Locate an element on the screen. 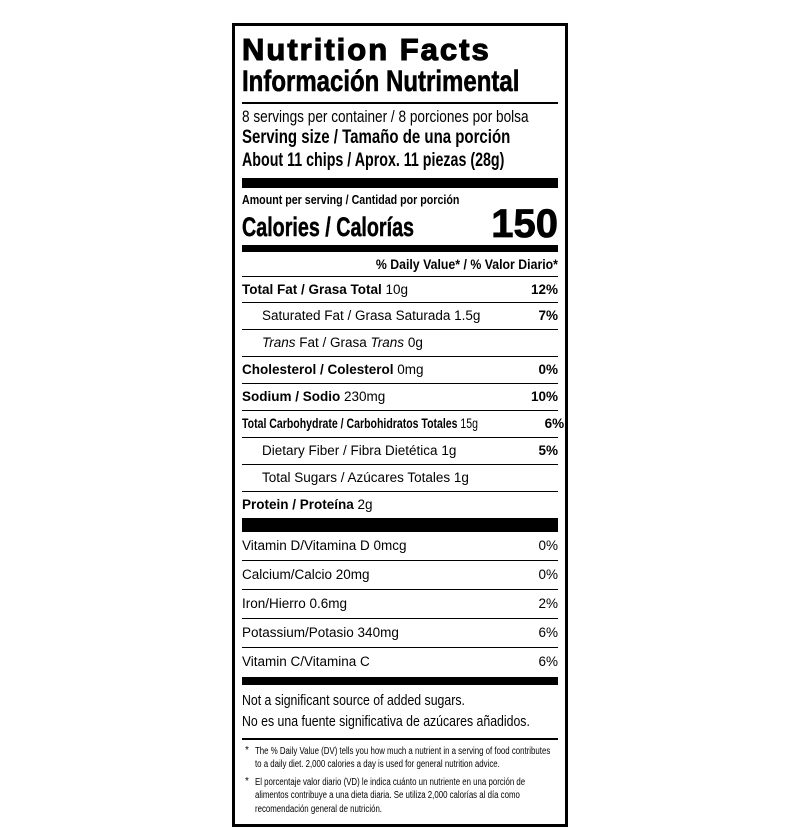  calories-row: Calories / Calorías 150 is located at coordinates (400, 223).